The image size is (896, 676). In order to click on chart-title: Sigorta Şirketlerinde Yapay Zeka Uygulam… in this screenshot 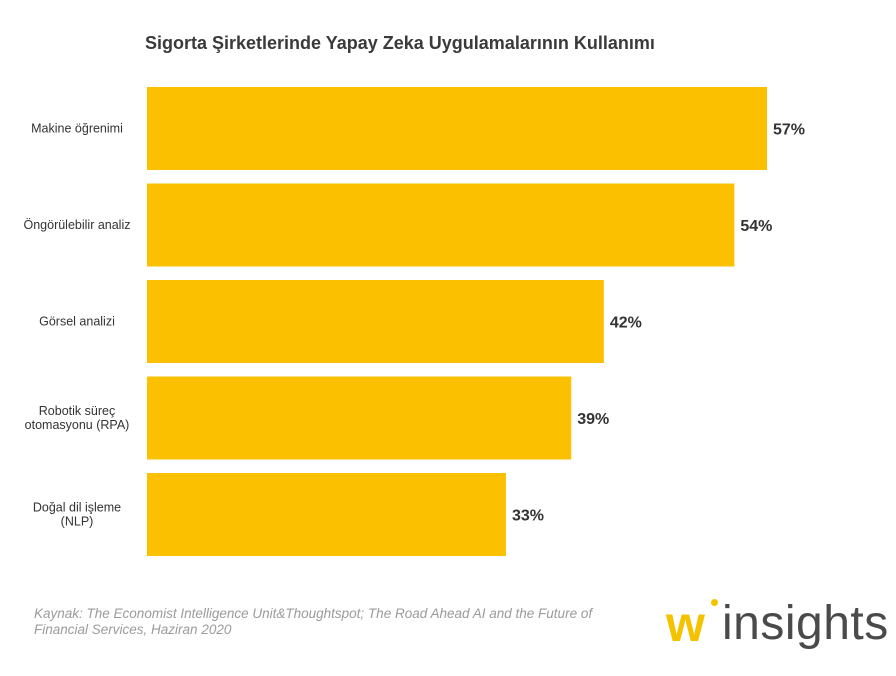, I will do `click(400, 43)`.